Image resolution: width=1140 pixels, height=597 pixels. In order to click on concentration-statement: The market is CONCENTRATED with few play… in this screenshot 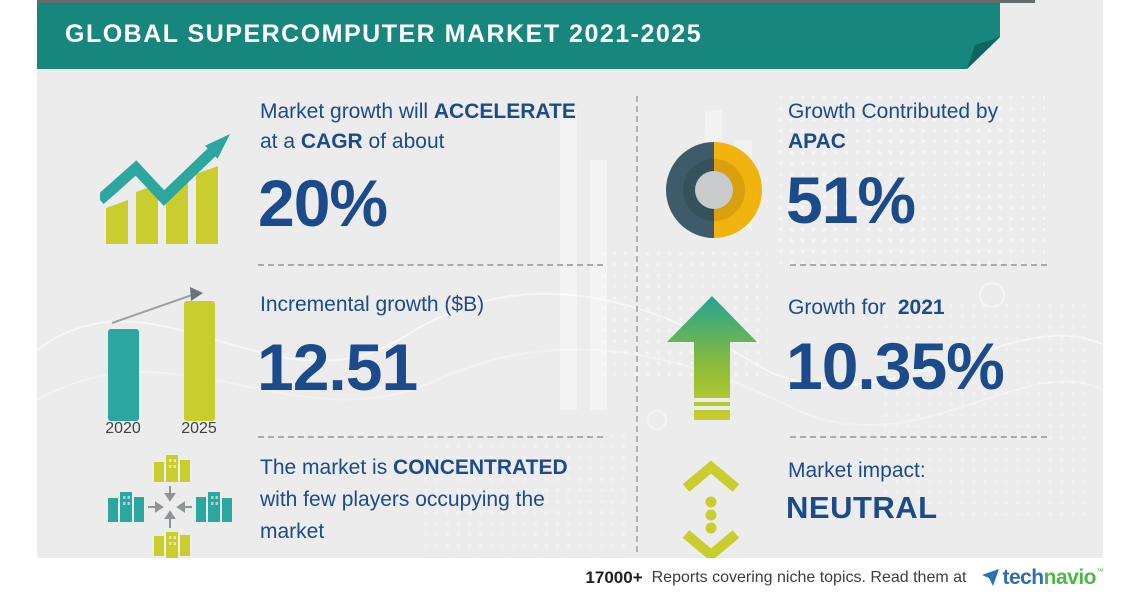, I will do `click(440, 500)`.